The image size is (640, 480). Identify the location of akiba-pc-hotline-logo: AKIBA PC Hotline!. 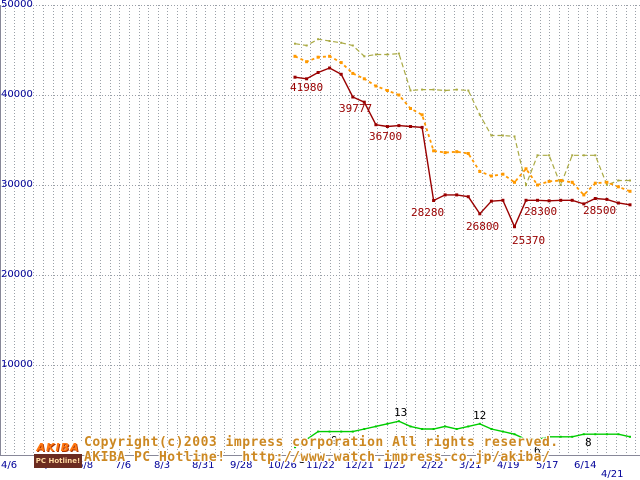
(58, 454).